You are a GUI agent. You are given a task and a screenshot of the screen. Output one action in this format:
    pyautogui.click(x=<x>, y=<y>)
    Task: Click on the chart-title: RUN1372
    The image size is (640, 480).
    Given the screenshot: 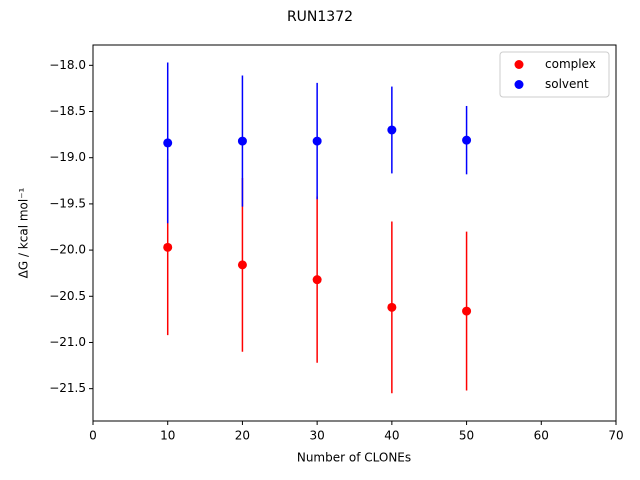 What is the action you would take?
    pyautogui.click(x=320, y=17)
    